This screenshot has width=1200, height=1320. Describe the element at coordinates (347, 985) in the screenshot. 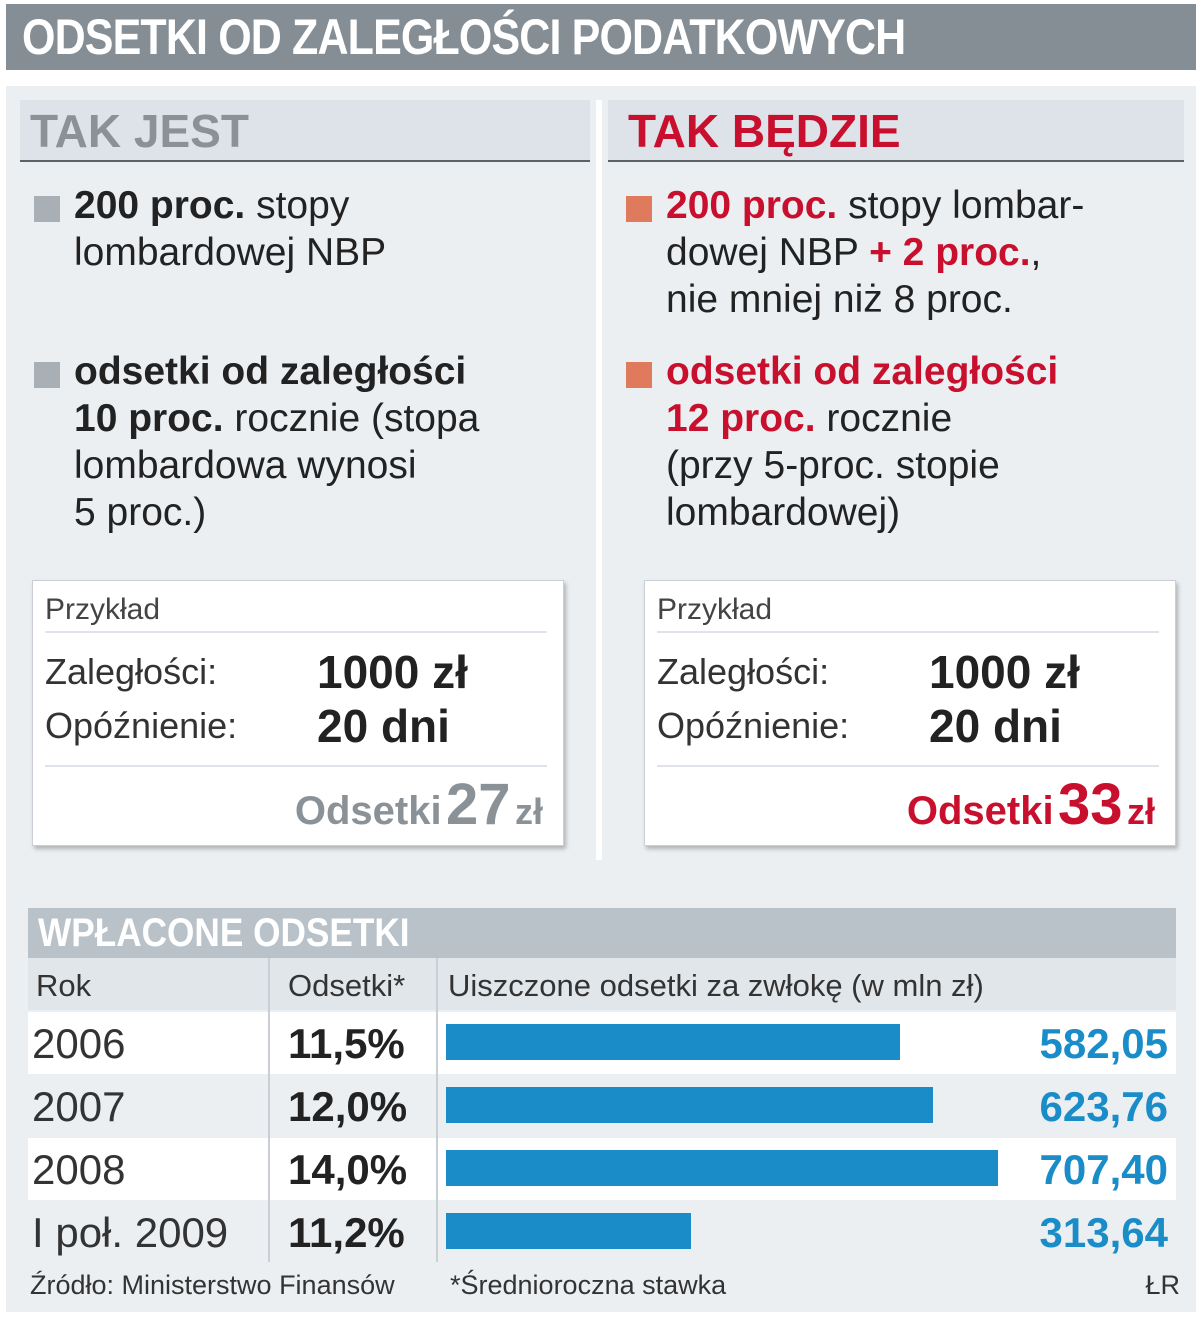

I see `col-rate-label: Odsetki*` at that location.